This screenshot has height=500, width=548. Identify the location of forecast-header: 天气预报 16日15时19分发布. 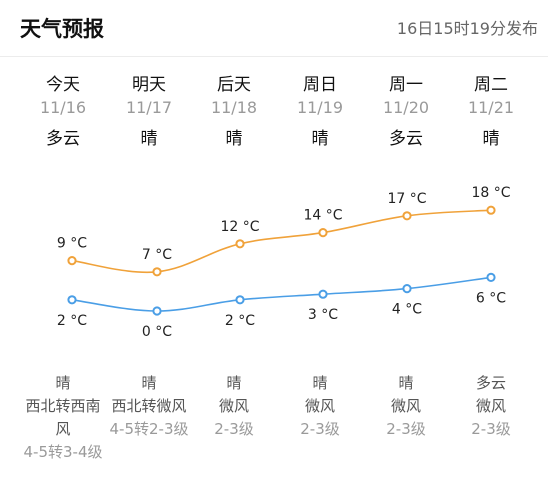
(274, 28).